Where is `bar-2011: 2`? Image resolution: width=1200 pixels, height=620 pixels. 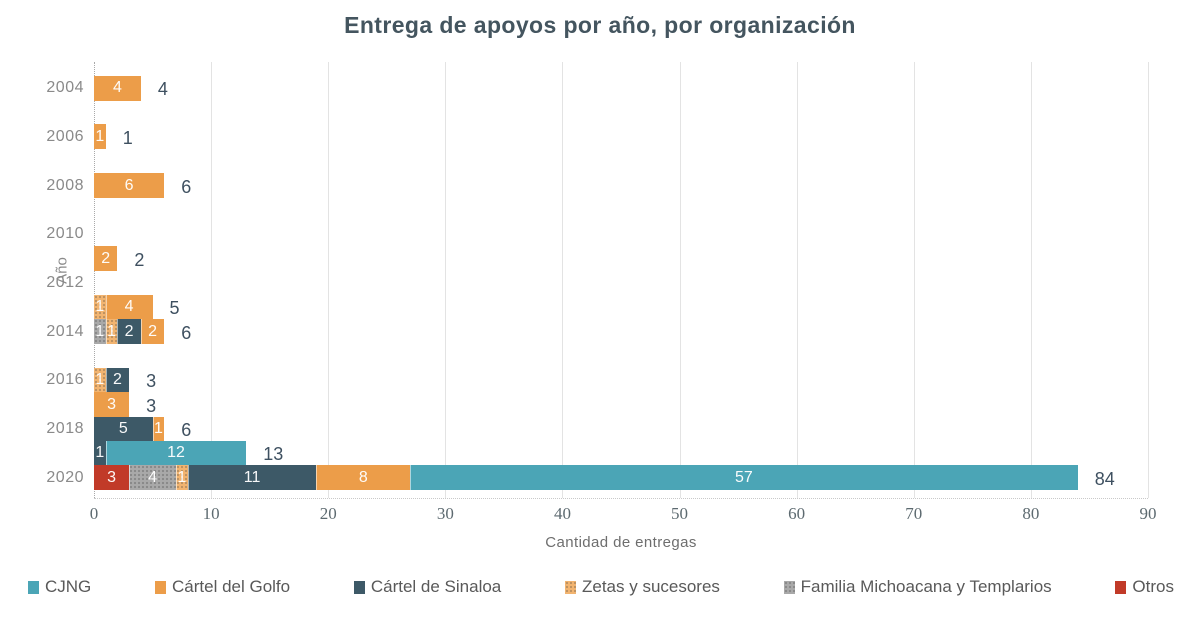 bar-2011: 2 is located at coordinates (106, 259).